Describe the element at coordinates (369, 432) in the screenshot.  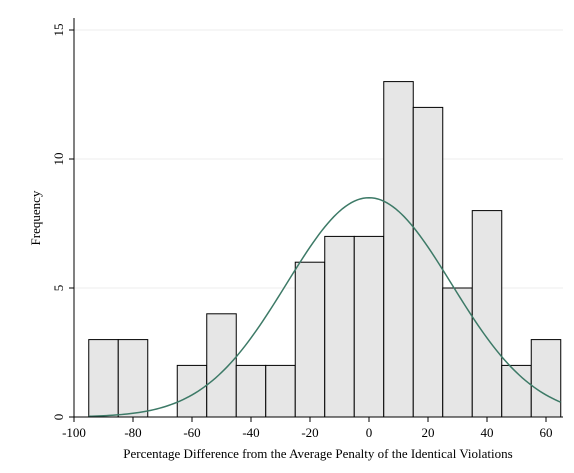
I see `x-tick-label-0: 0` at that location.